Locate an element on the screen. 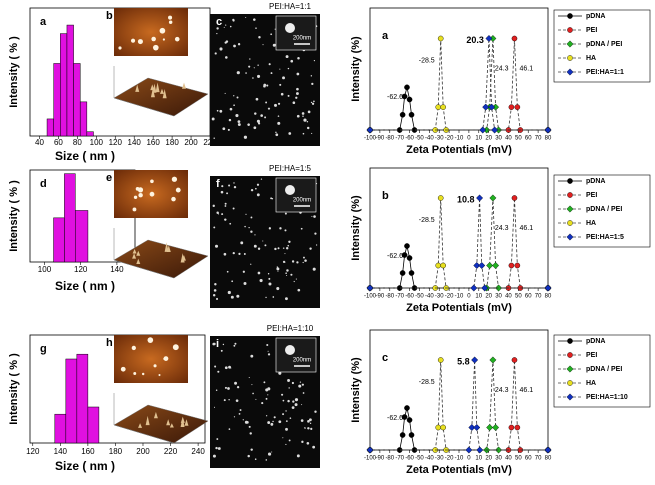  panel-letter: b is located at coordinates (109, 16).